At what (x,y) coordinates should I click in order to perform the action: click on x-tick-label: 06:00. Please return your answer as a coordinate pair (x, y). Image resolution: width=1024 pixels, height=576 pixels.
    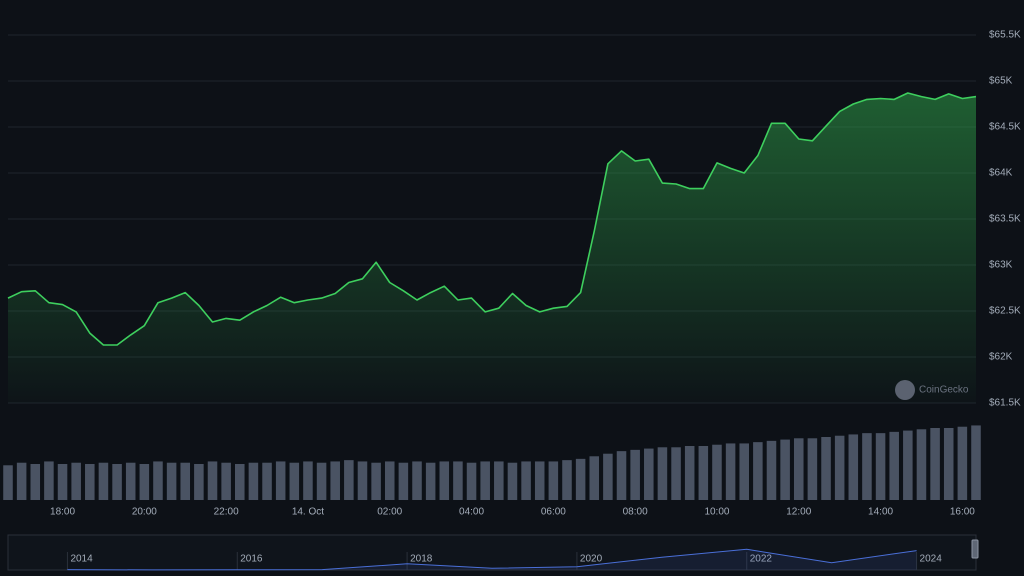
    Looking at the image, I should click on (553, 512).